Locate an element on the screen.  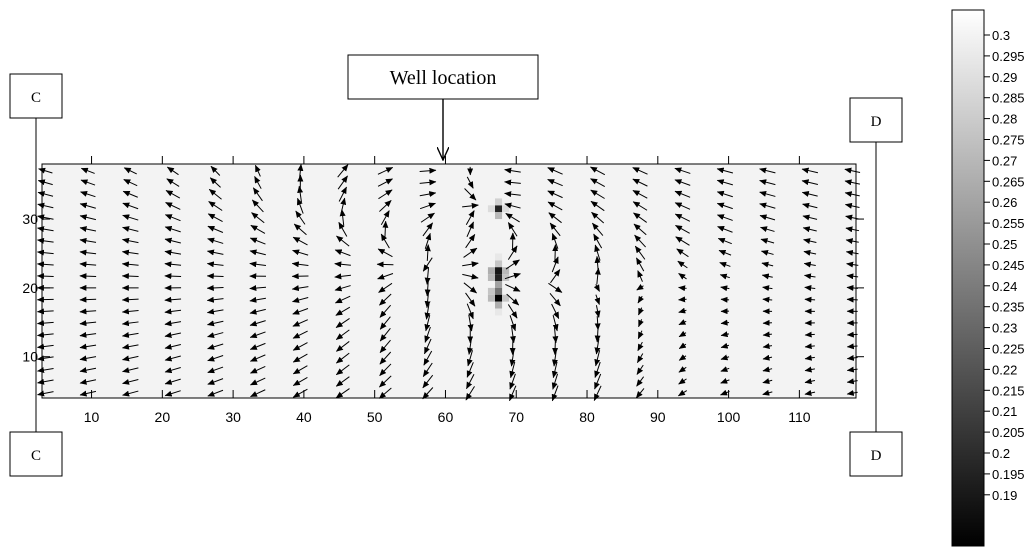
vector-arrow-r8-c16 is located at coordinates (725, 264).